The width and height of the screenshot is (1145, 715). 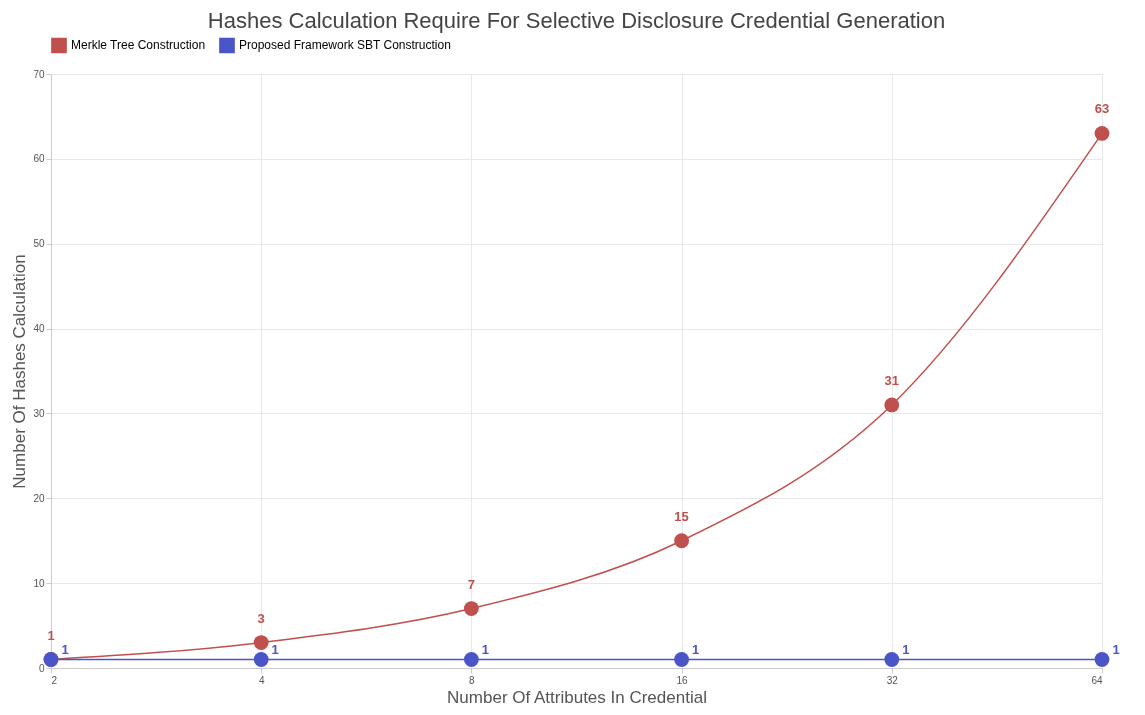 I want to click on x-tick-label: 2, so click(x=54, y=680).